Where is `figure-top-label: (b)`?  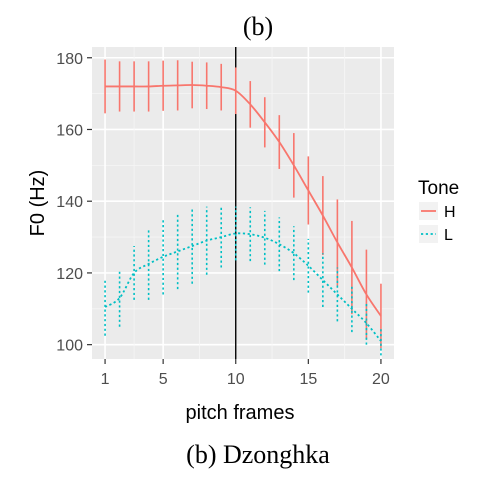 figure-top-label: (b) is located at coordinates (258, 26).